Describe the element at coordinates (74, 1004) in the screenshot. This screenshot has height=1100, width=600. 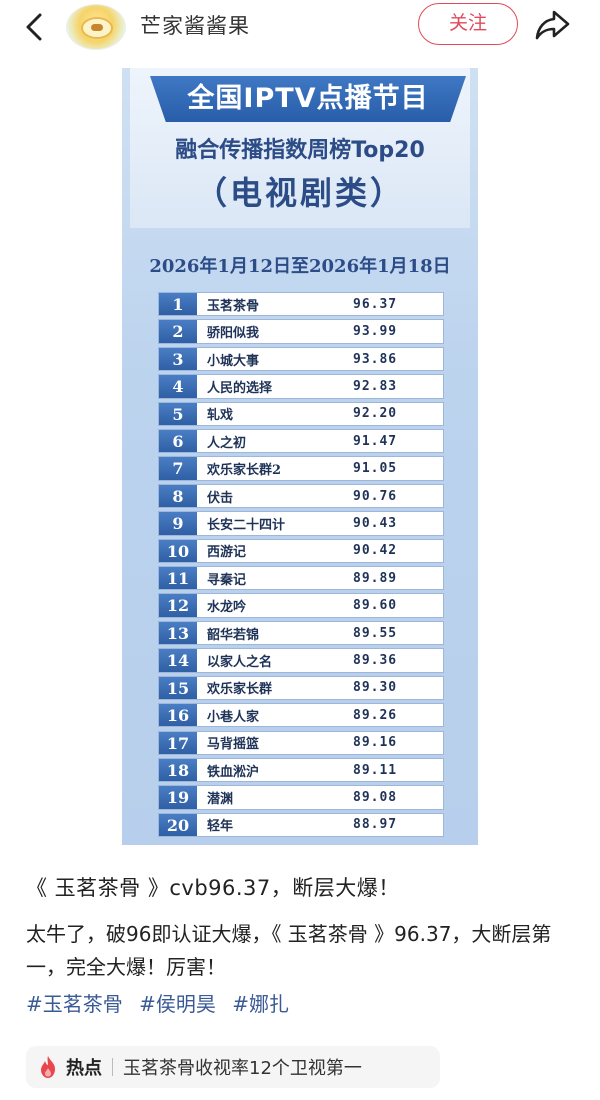
I see `hashtag-link: #玉茗茶骨` at that location.